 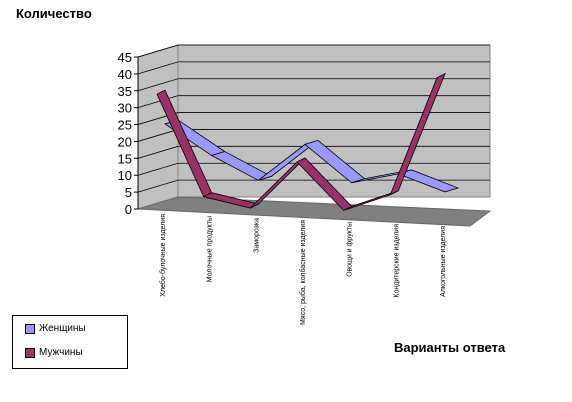 What do you see at coordinates (450, 347) in the screenshot?
I see `x-axis-title: Варианты ответа` at bounding box center [450, 347].